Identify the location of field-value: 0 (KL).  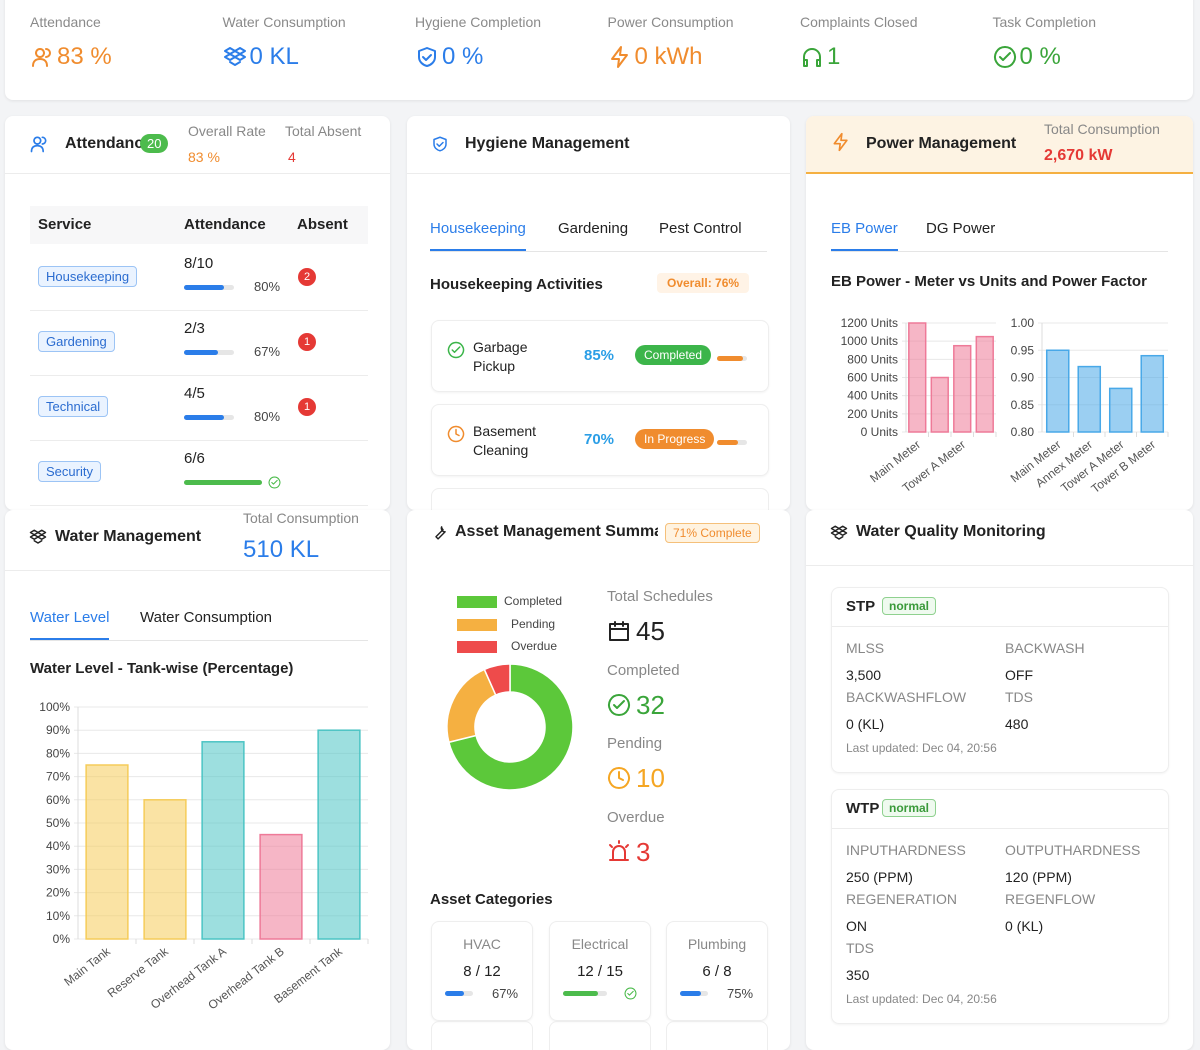
(1024, 926).